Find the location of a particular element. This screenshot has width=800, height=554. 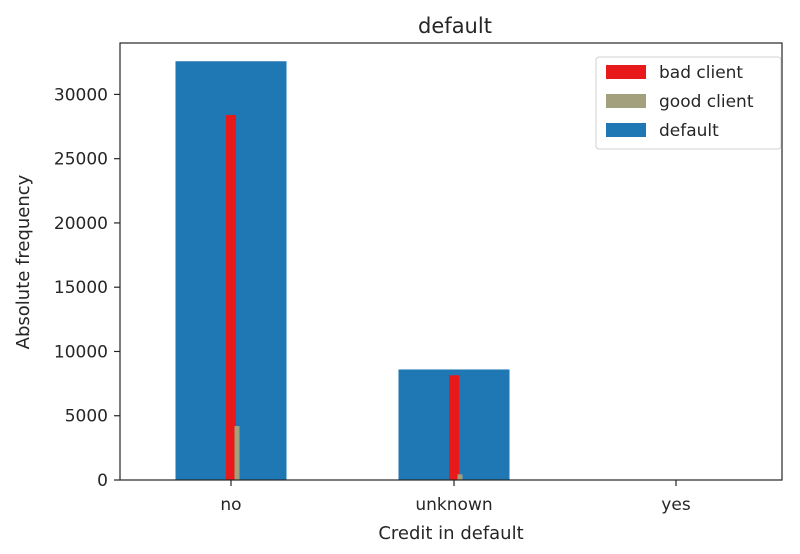

legend-swatch-good-client is located at coordinates (626, 101).